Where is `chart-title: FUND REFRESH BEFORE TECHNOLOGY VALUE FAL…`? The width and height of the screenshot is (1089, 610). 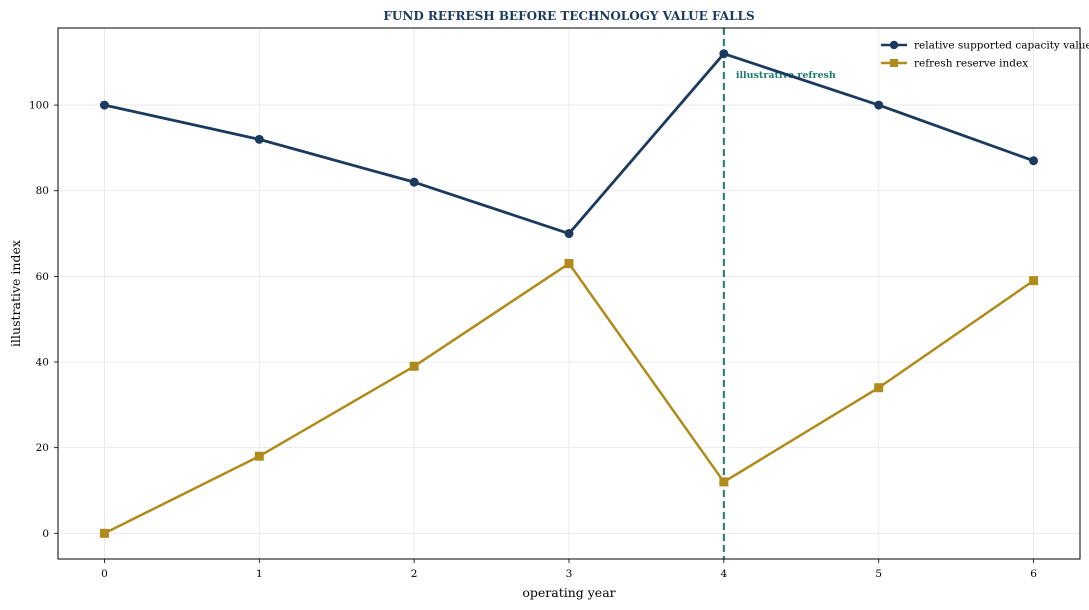 chart-title: FUND REFRESH BEFORE TECHNOLOGY VALUE FAL… is located at coordinates (568, 16).